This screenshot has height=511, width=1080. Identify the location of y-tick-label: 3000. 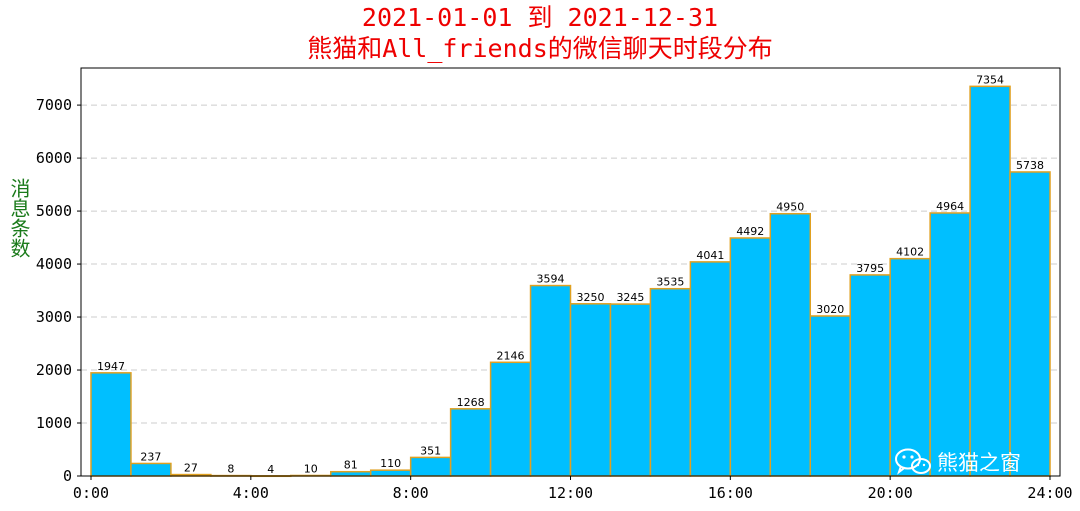
(54, 317).